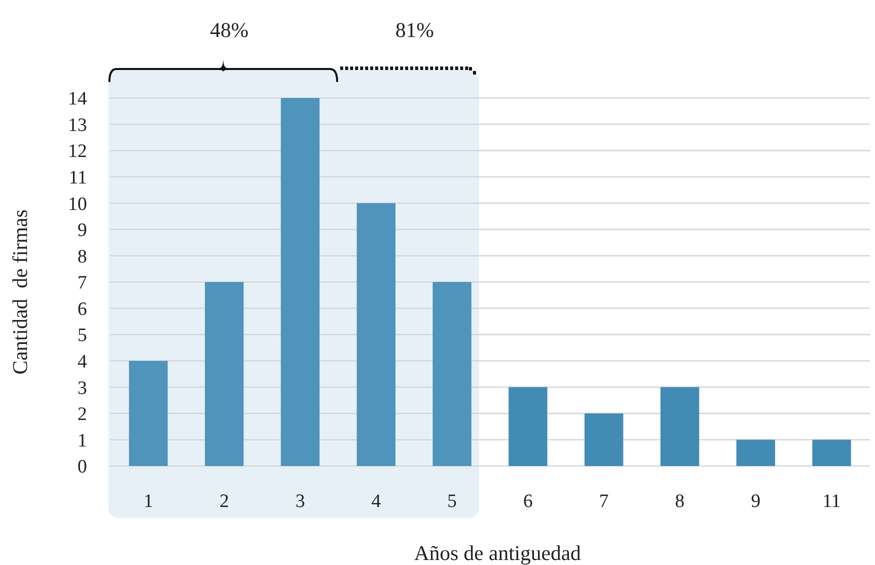 This screenshot has width=875, height=565. I want to click on y-tick-label: 12, so click(77, 151).